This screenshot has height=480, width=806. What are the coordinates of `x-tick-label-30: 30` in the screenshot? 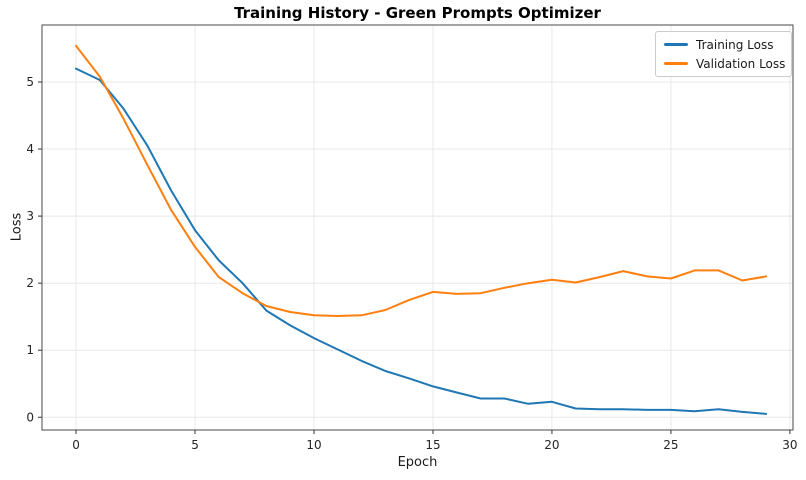 It's located at (789, 445).